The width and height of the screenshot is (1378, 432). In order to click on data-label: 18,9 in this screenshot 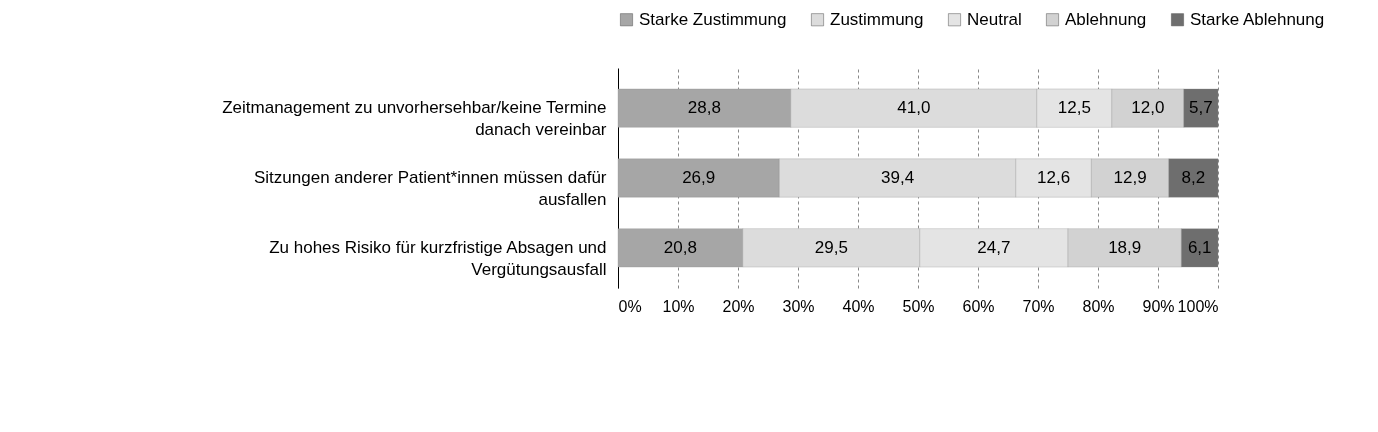, I will do `click(1125, 247)`.